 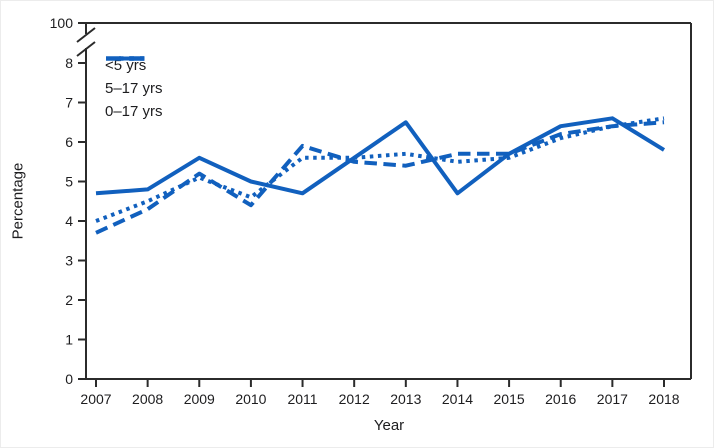 What do you see at coordinates (663, 399) in the screenshot?
I see `x-tick-label: 2018` at bounding box center [663, 399].